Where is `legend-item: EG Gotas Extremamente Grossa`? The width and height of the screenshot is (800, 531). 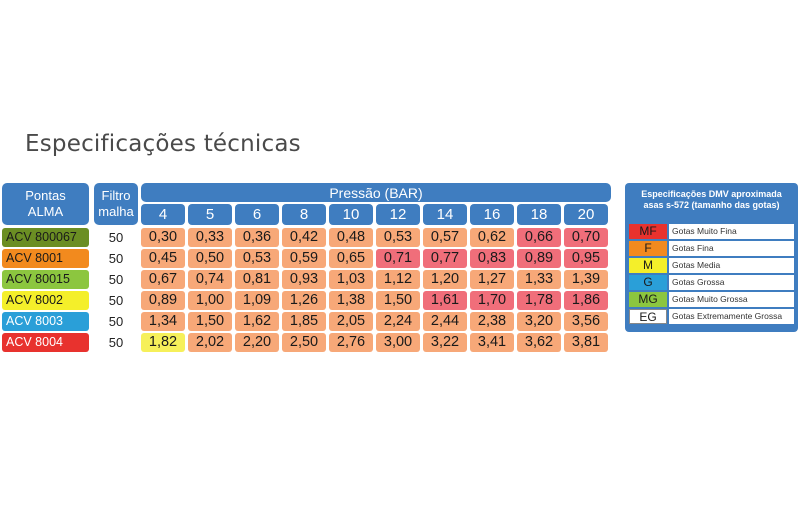
legend-item: EG Gotas Extremamente Grossa is located at coordinates (711, 316).